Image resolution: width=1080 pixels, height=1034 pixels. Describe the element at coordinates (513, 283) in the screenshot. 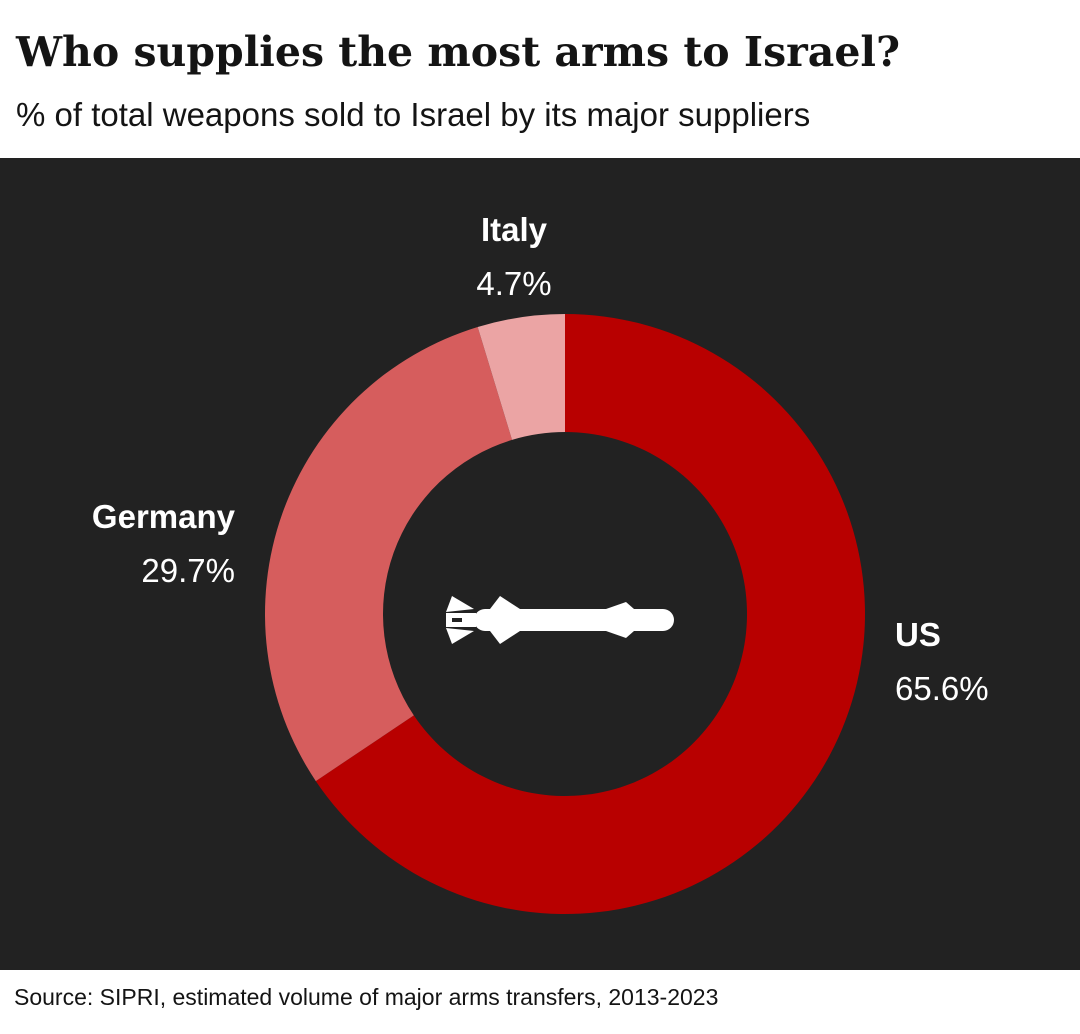

I see `label-italy-value: 4.7%` at that location.